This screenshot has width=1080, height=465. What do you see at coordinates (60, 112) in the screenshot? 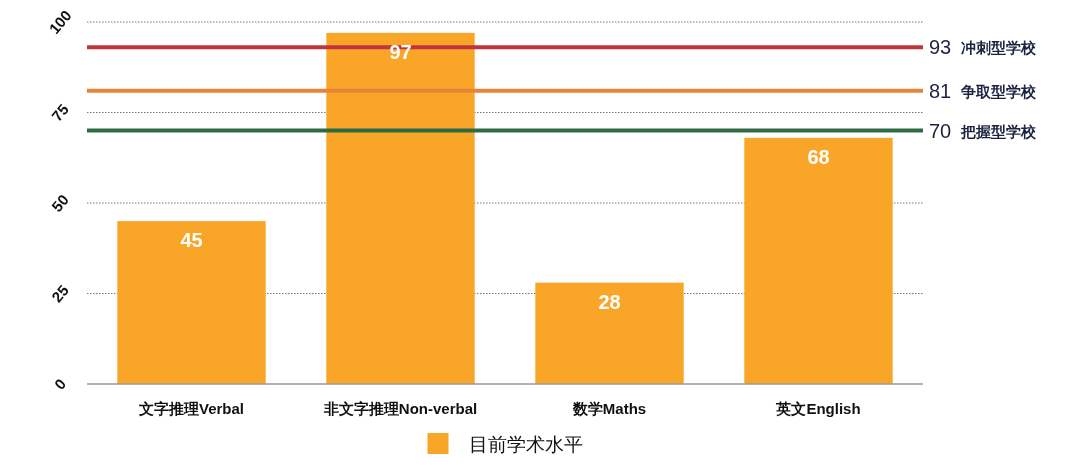
I see `y-tick-label: 75` at bounding box center [60, 112].